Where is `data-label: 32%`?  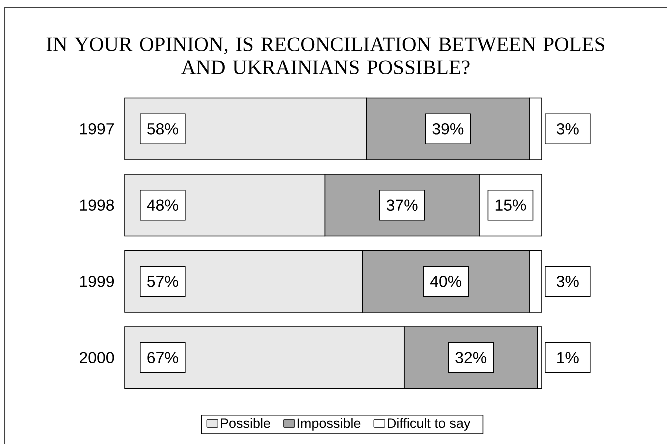
data-label: 32% is located at coordinates (471, 358).